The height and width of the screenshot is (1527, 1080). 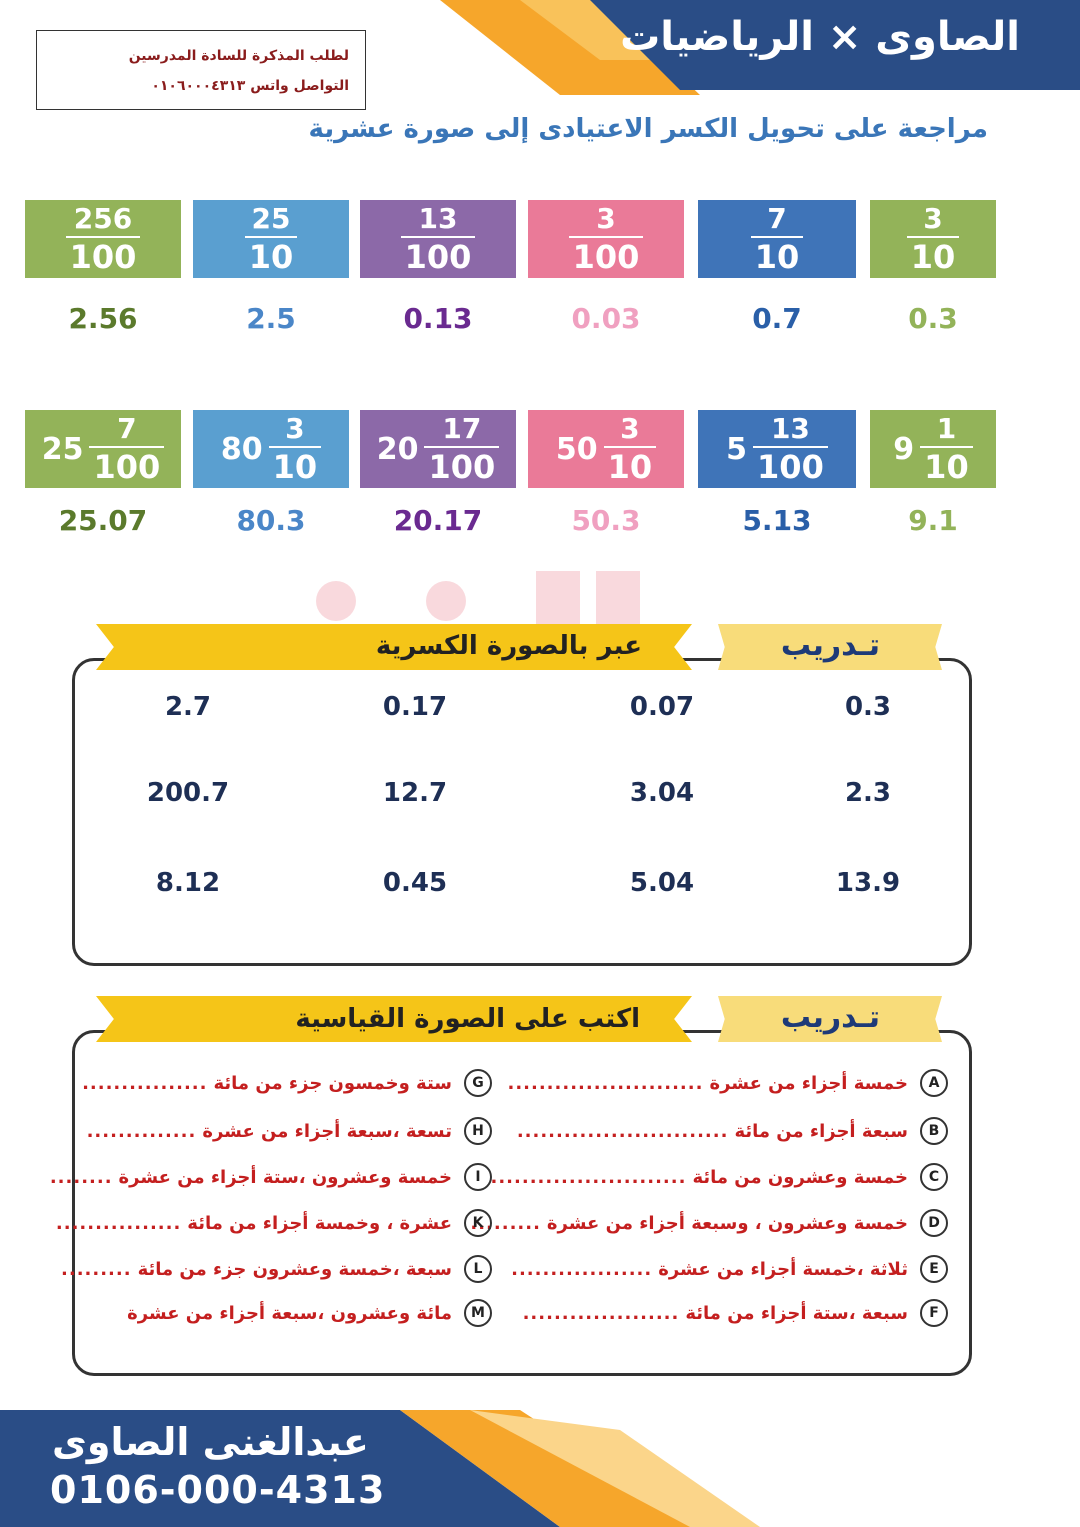 What do you see at coordinates (868, 707) in the screenshot?
I see `practice-decimal: 0.3` at bounding box center [868, 707].